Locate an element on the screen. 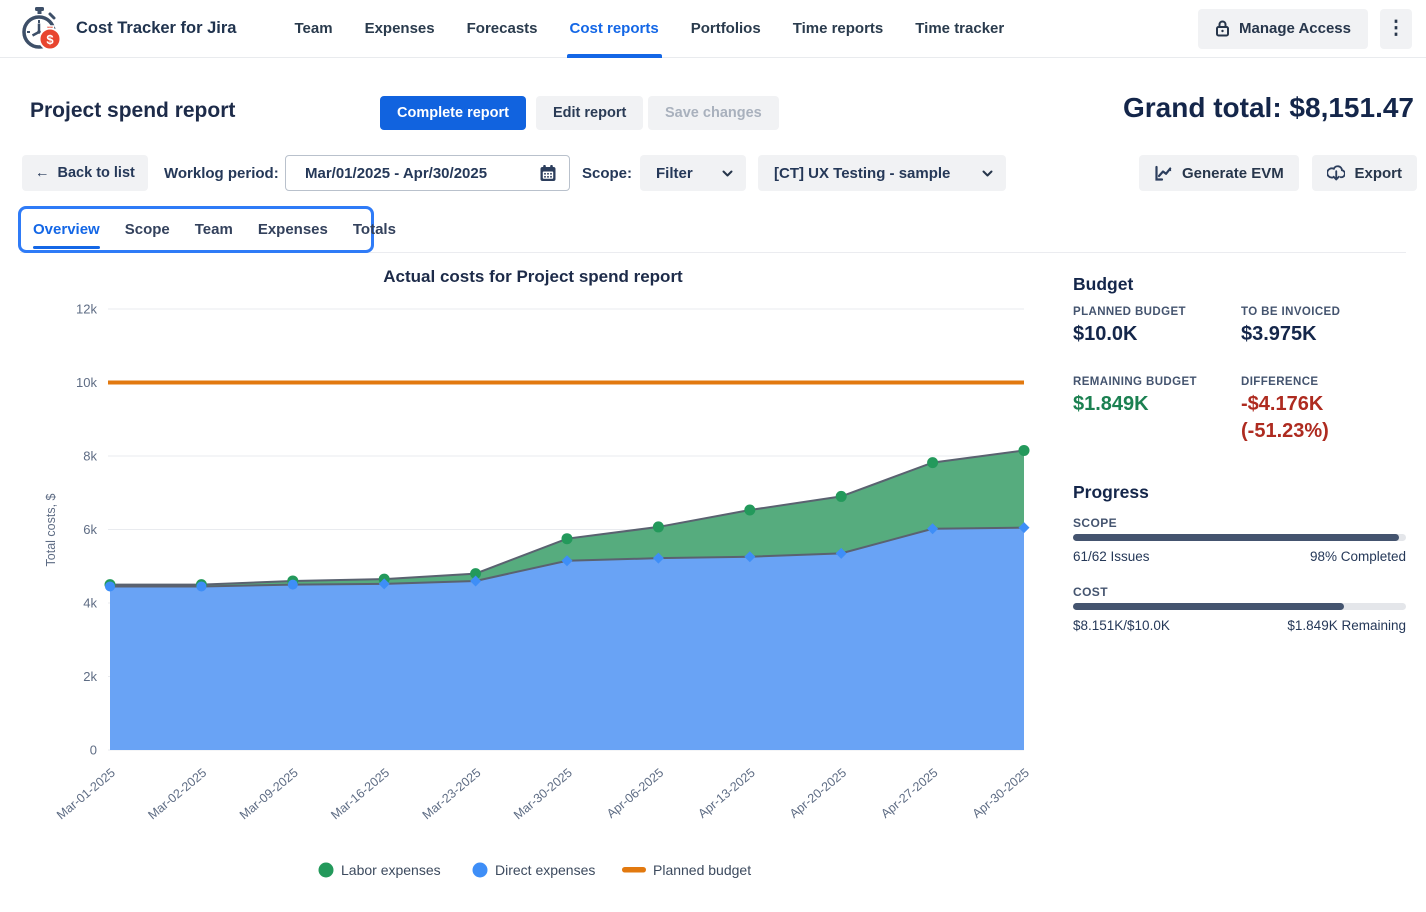  calendar-icon is located at coordinates (548, 173).